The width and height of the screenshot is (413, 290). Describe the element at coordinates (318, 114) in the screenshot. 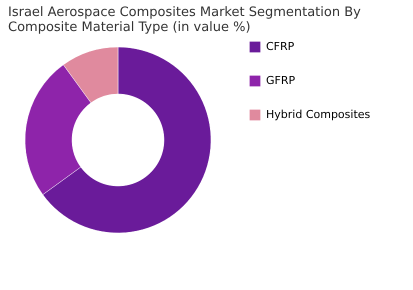

I see `legend-label: Hybrid Composites` at that location.